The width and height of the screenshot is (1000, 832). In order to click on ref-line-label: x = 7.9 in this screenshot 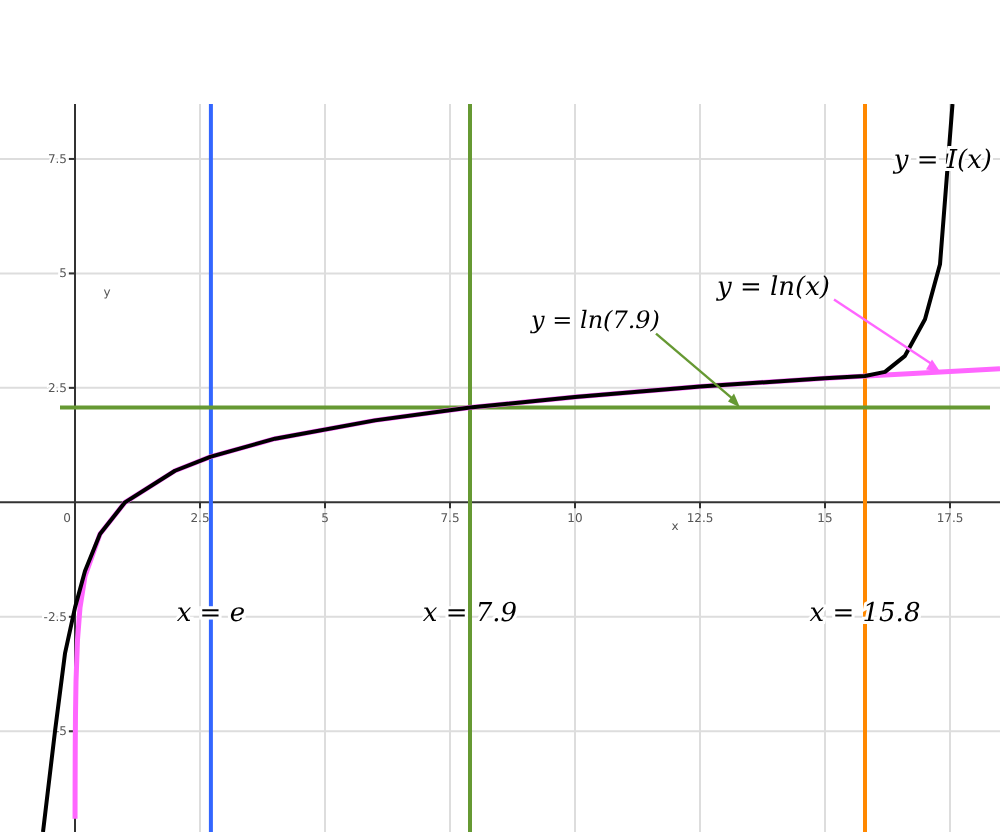, I will do `click(470, 614)`.